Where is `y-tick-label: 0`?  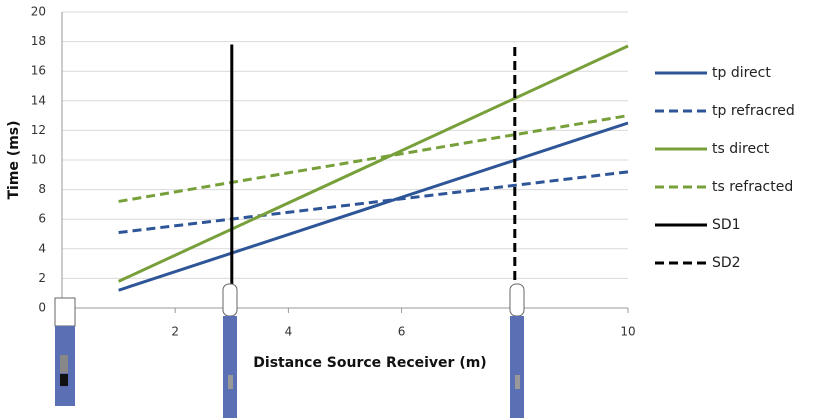 y-tick-label: 0 is located at coordinates (42, 308).